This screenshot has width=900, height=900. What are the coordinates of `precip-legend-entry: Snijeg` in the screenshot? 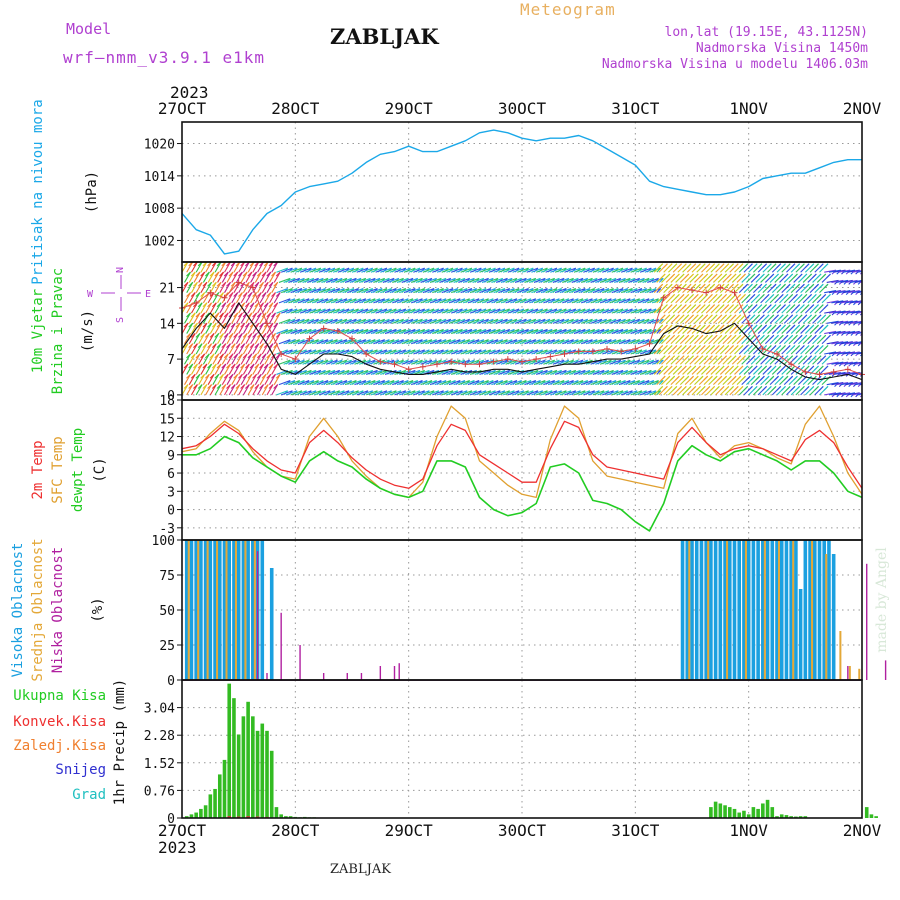 It's located at (80, 770).